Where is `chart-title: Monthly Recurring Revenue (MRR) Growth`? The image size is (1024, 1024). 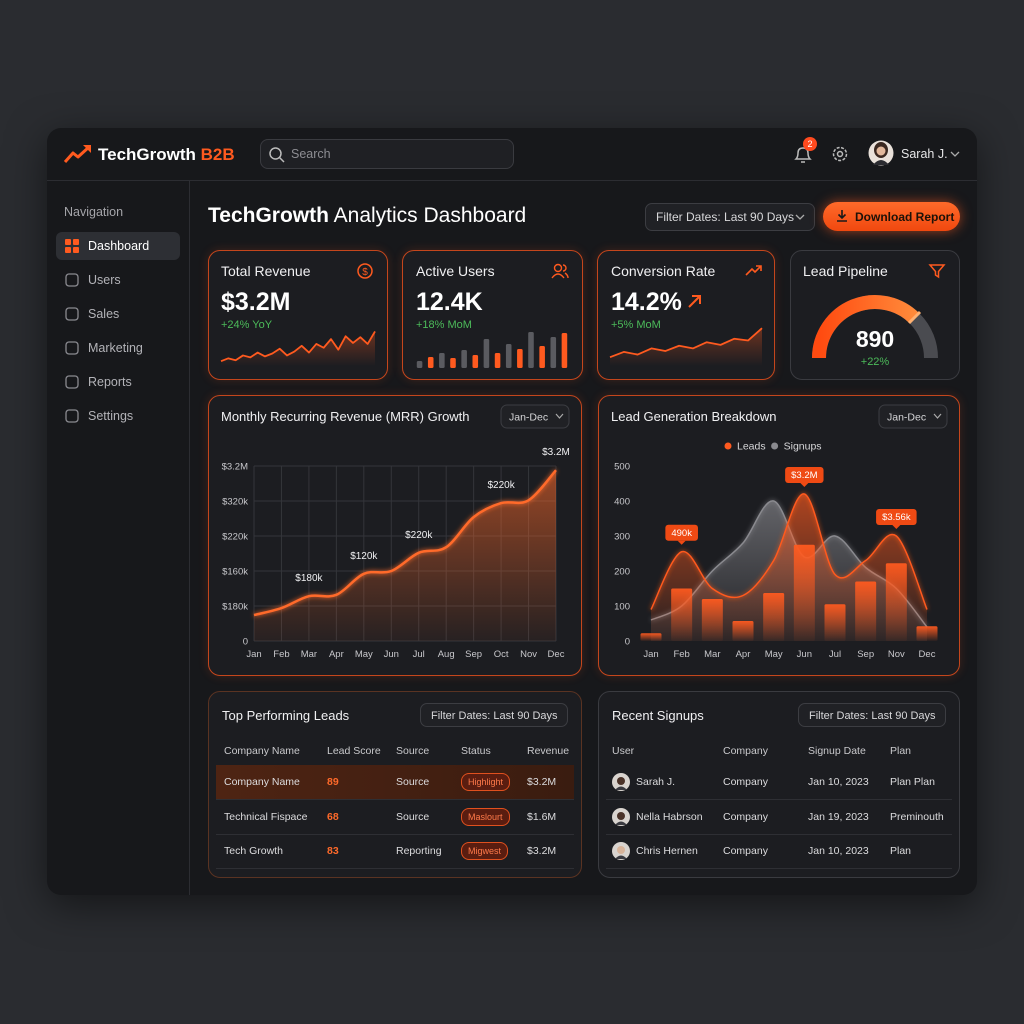
chart-title: Monthly Recurring Revenue (MRR) Growth is located at coordinates (345, 416).